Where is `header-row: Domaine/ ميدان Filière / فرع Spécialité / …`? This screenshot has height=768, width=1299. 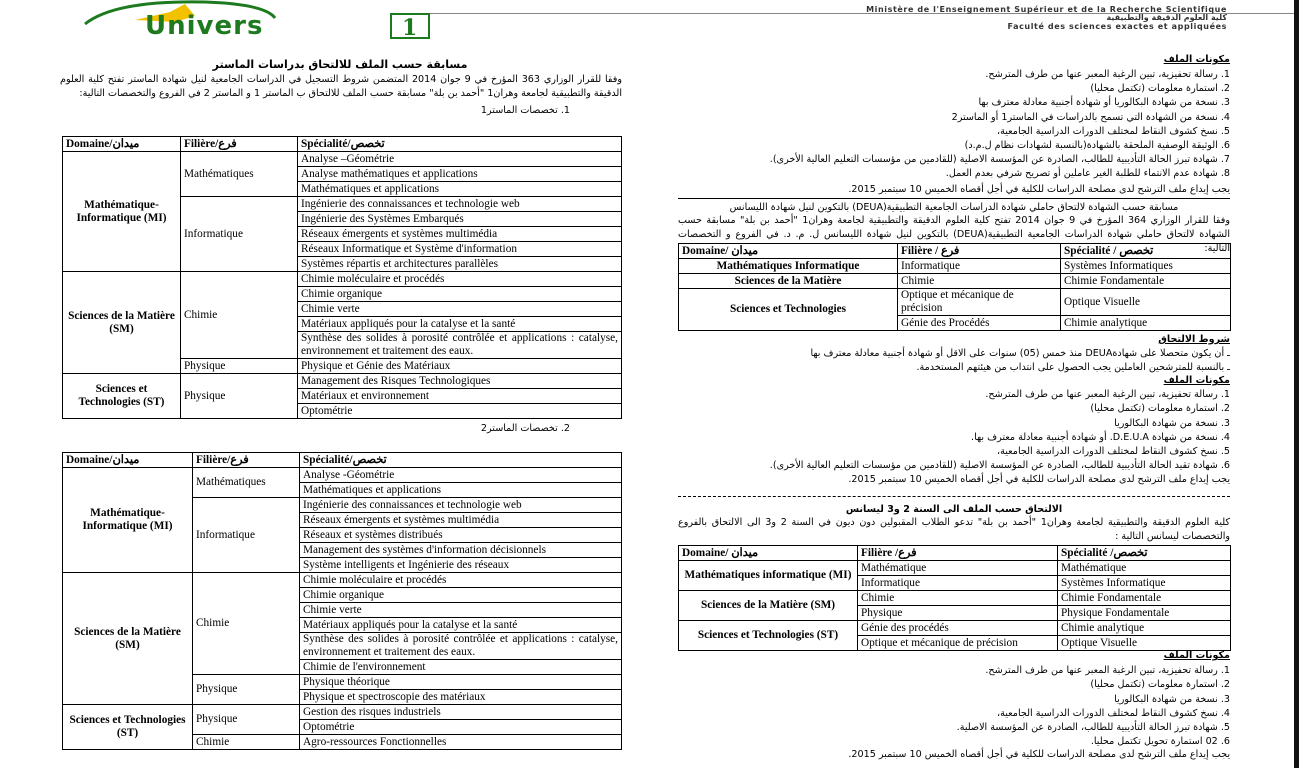
header-row: Domaine/ ميدان Filière / فرع Spécialité / … is located at coordinates (954, 251).